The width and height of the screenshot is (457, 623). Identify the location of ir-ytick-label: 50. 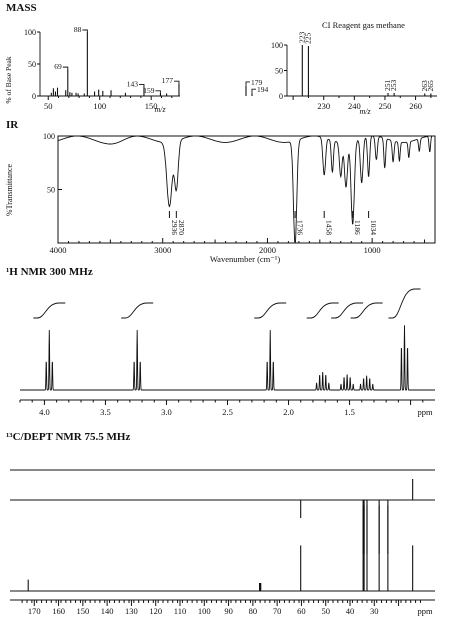
(51, 190).